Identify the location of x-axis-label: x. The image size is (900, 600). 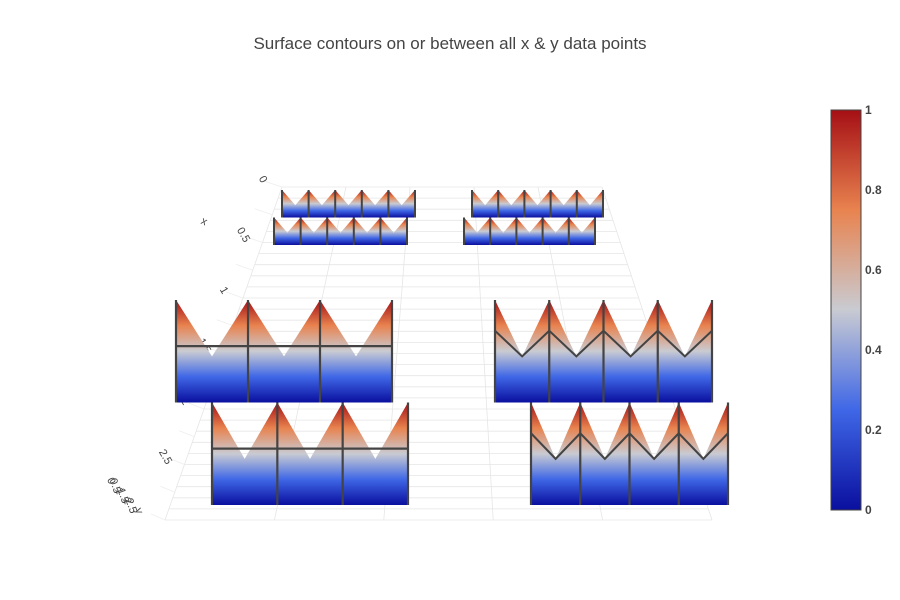
(204, 221).